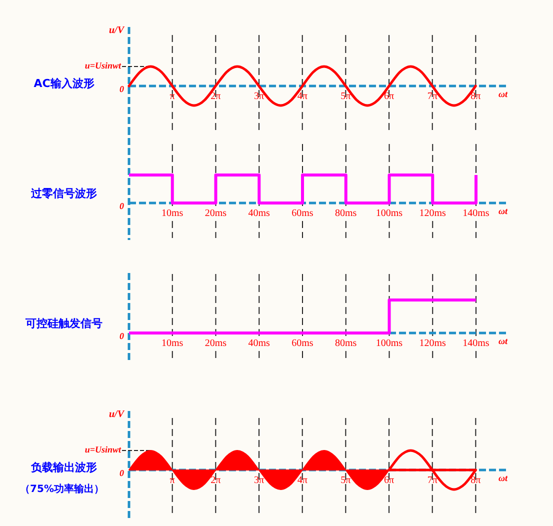  I want to click on text: 过零信号波形, so click(63, 193).